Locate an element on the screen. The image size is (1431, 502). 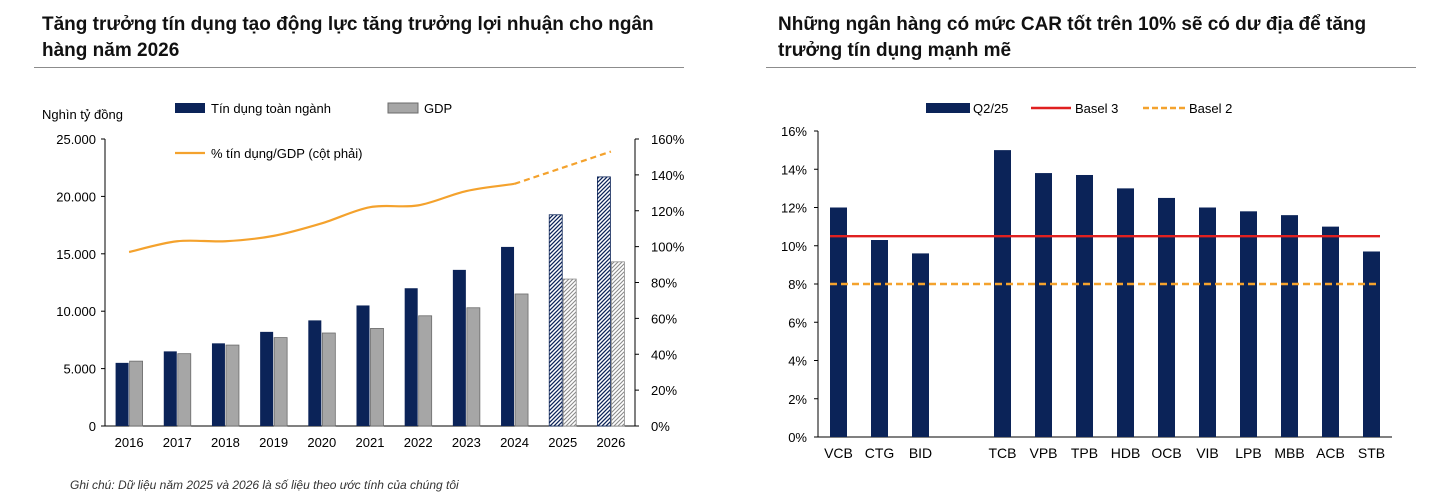
x-tick-label: 2019 is located at coordinates (273, 442).